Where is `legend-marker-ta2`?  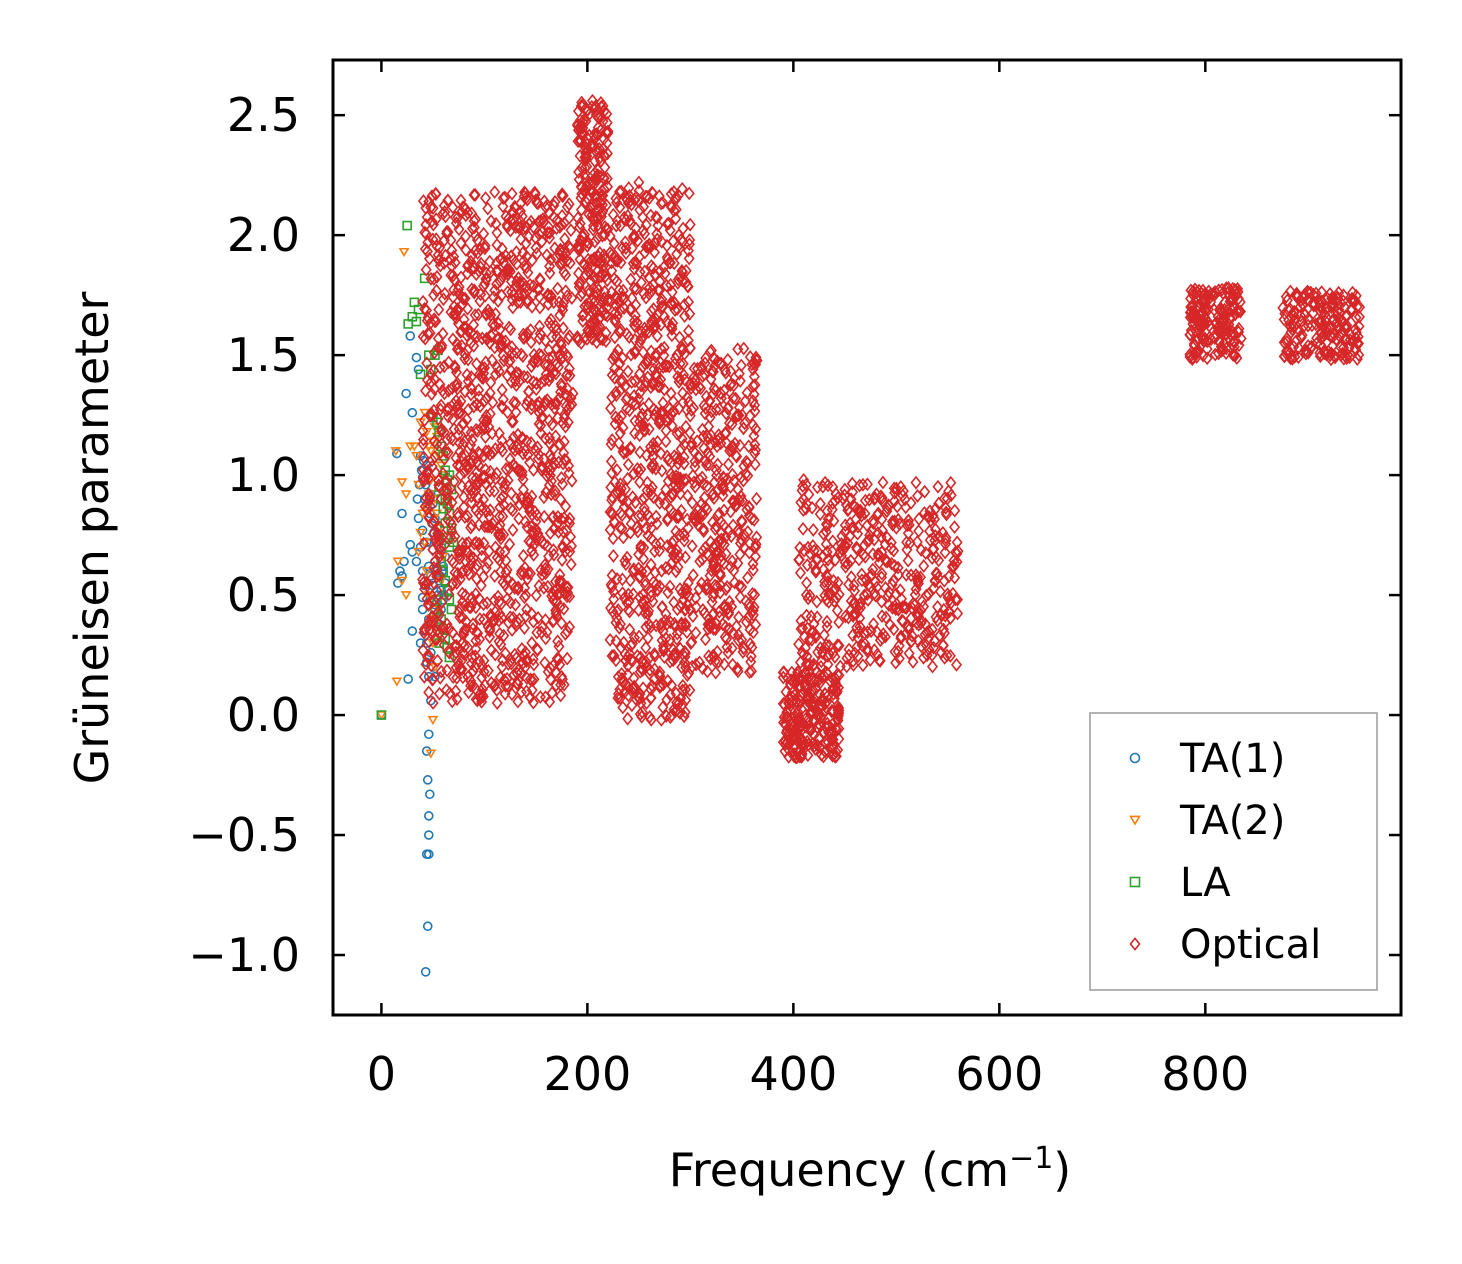
legend-marker-ta2 is located at coordinates (1135, 820).